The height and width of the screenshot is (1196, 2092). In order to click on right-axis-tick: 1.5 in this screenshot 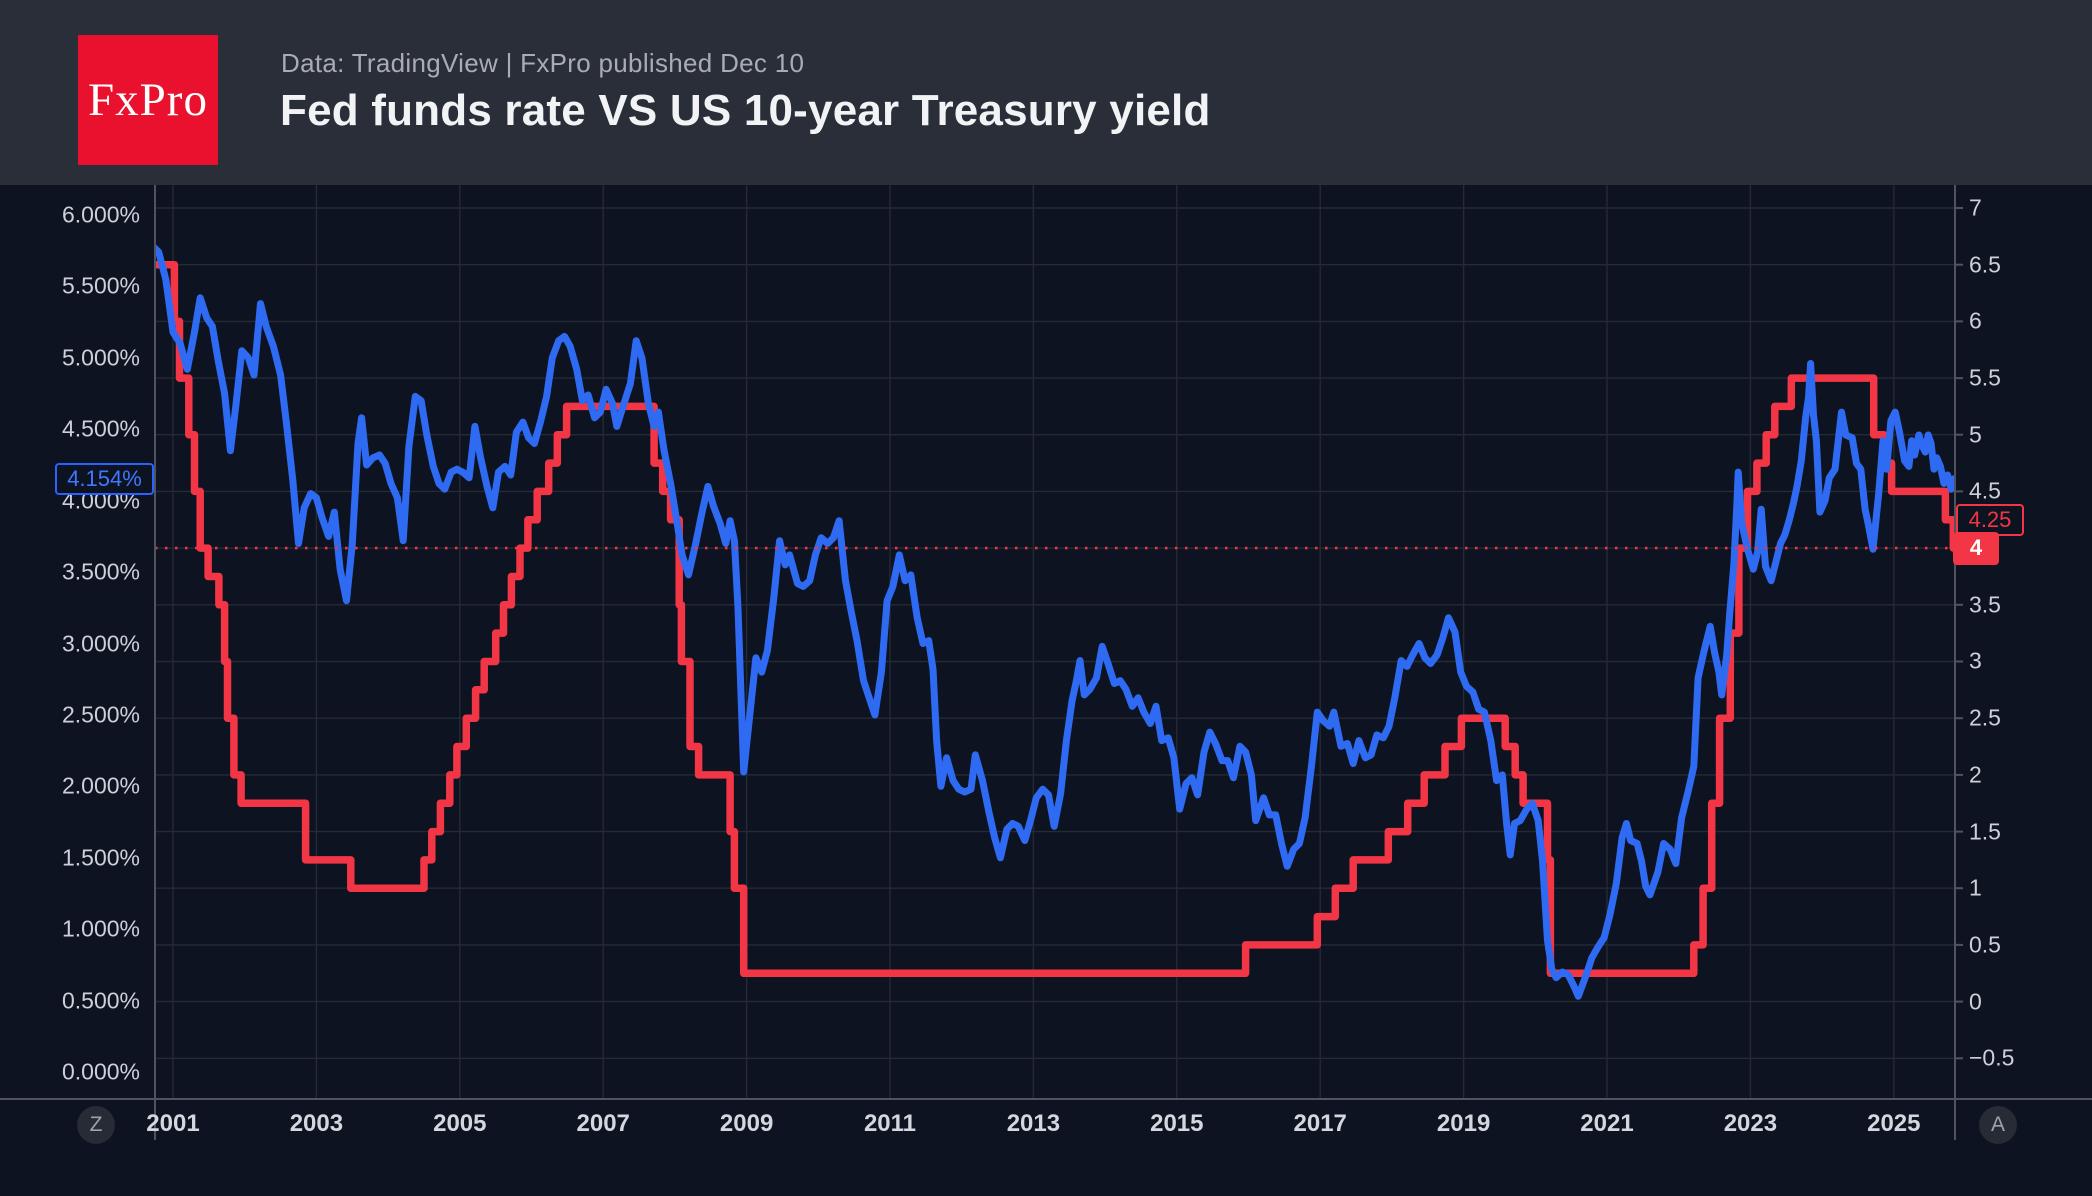, I will do `click(1985, 831)`.